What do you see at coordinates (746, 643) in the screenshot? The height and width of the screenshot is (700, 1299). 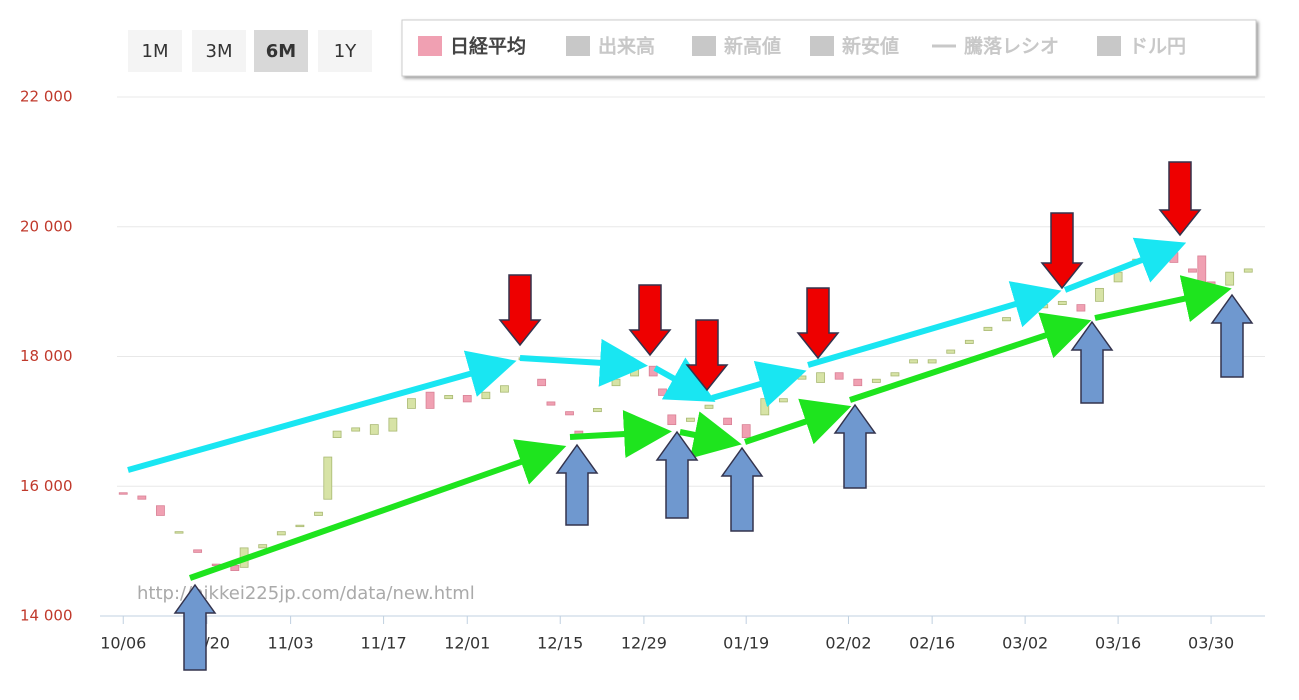 I see `x-tick-label: 01/19` at bounding box center [746, 643].